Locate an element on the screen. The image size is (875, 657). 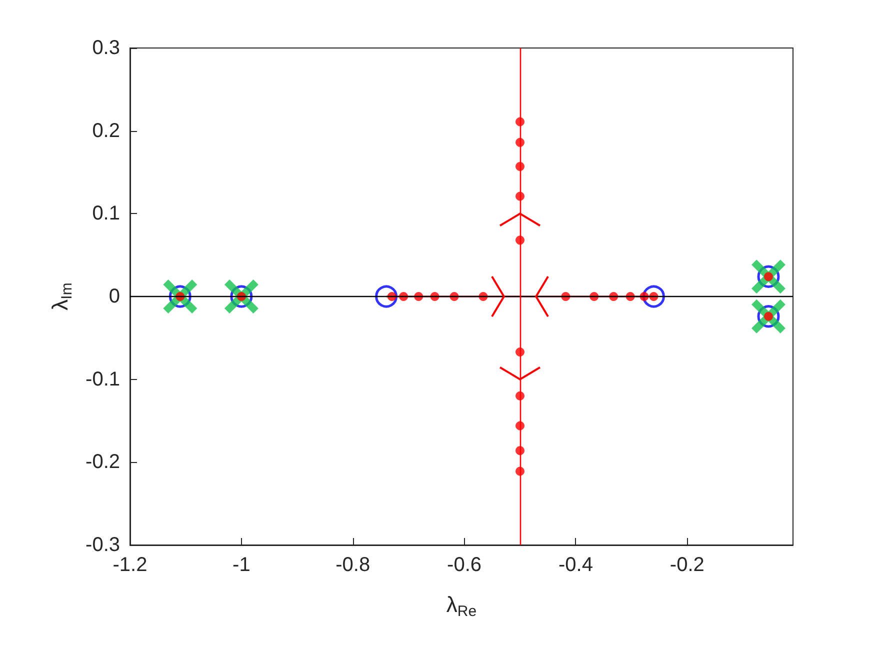
y-tick-label: 0.1 is located at coordinates (106, 213).